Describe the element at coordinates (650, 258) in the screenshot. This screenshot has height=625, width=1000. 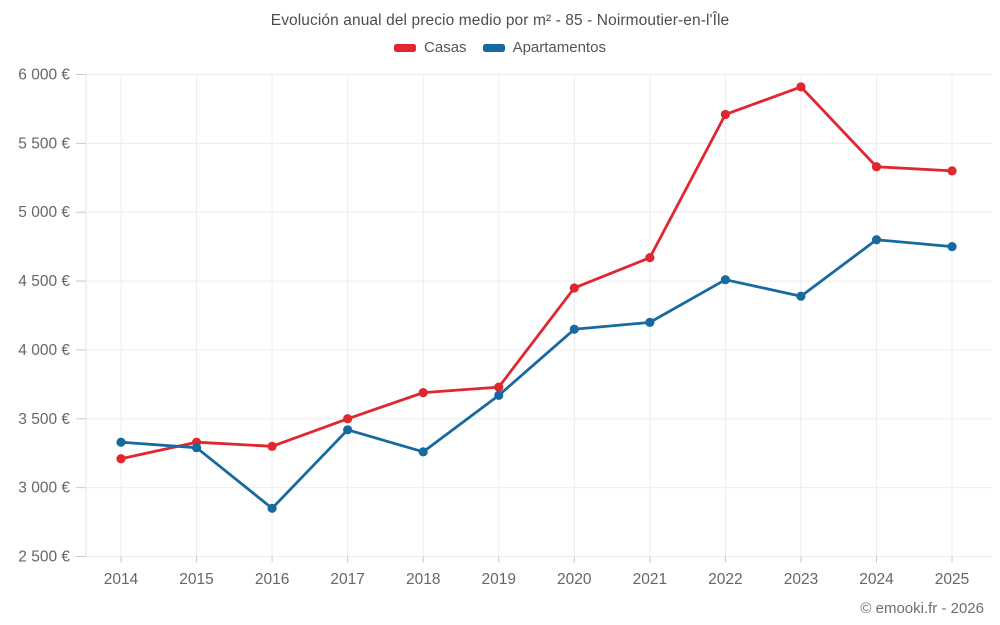
I see `data-point-casas-2021` at that location.